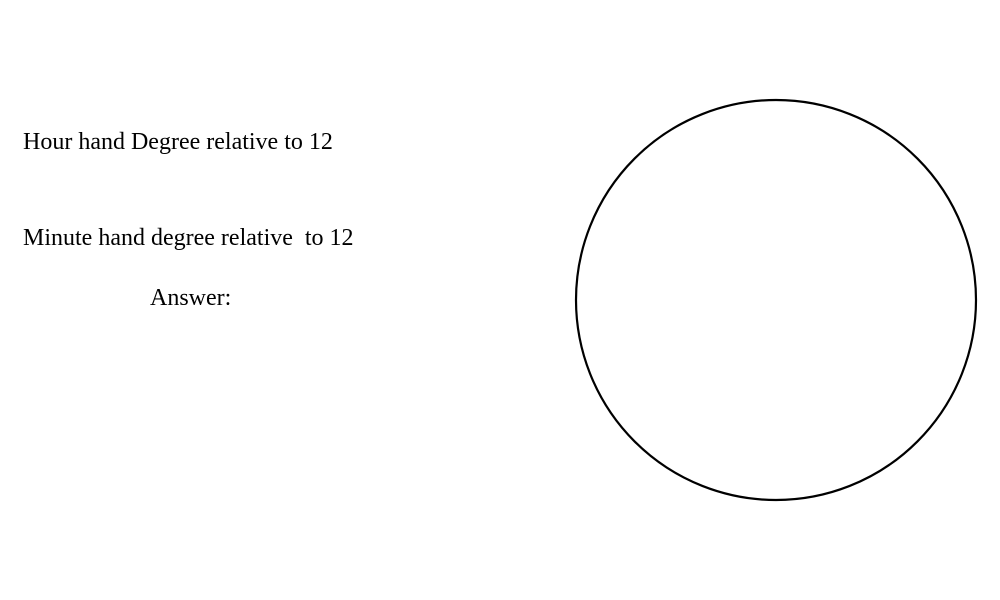  I want to click on answer-label: Answer:, so click(191, 298).